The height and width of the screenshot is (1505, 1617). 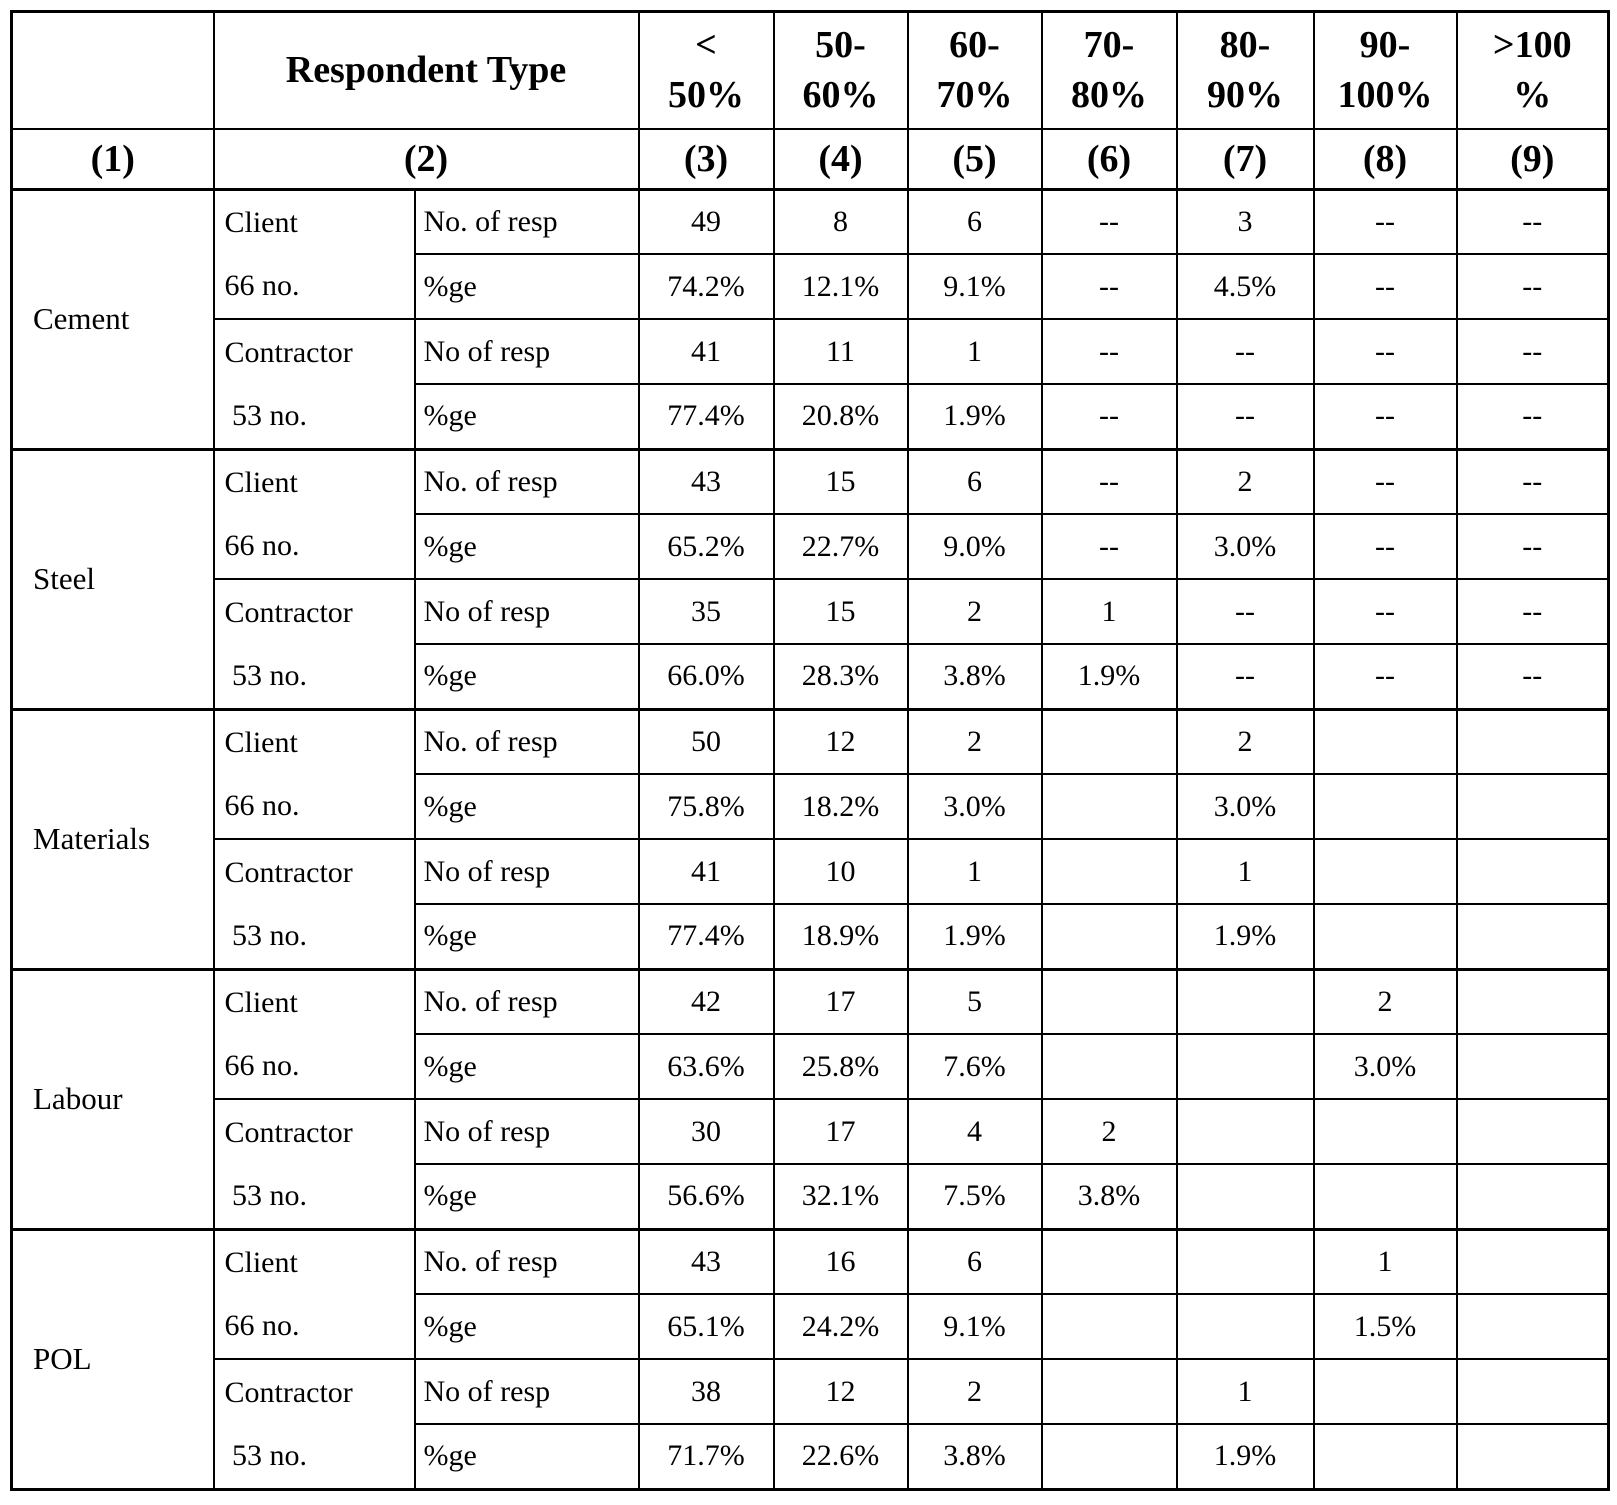 I want to click on column-number-3: (4), so click(x=840, y=159).